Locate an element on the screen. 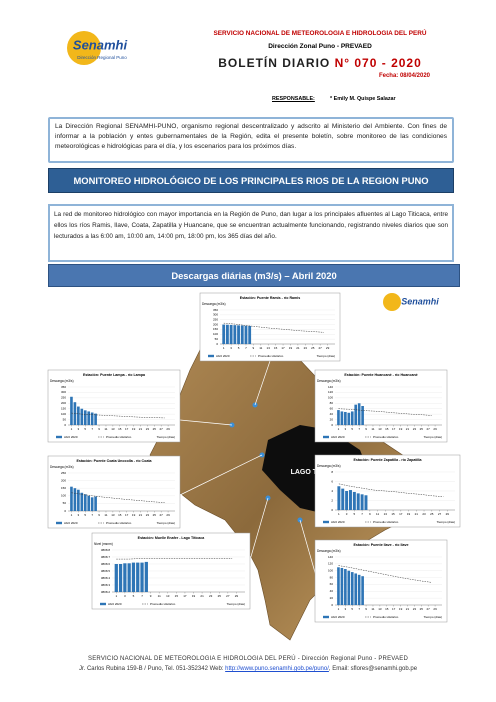 The image size is (496, 702). title-text: BOLETÍN DIARIO is located at coordinates (274, 63).